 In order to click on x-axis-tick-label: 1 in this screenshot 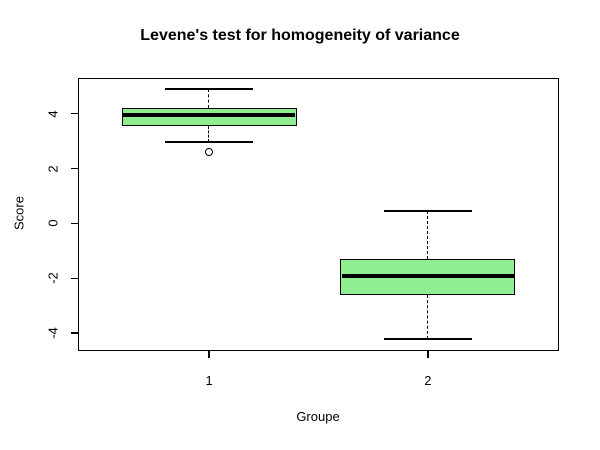, I will do `click(209, 380)`.